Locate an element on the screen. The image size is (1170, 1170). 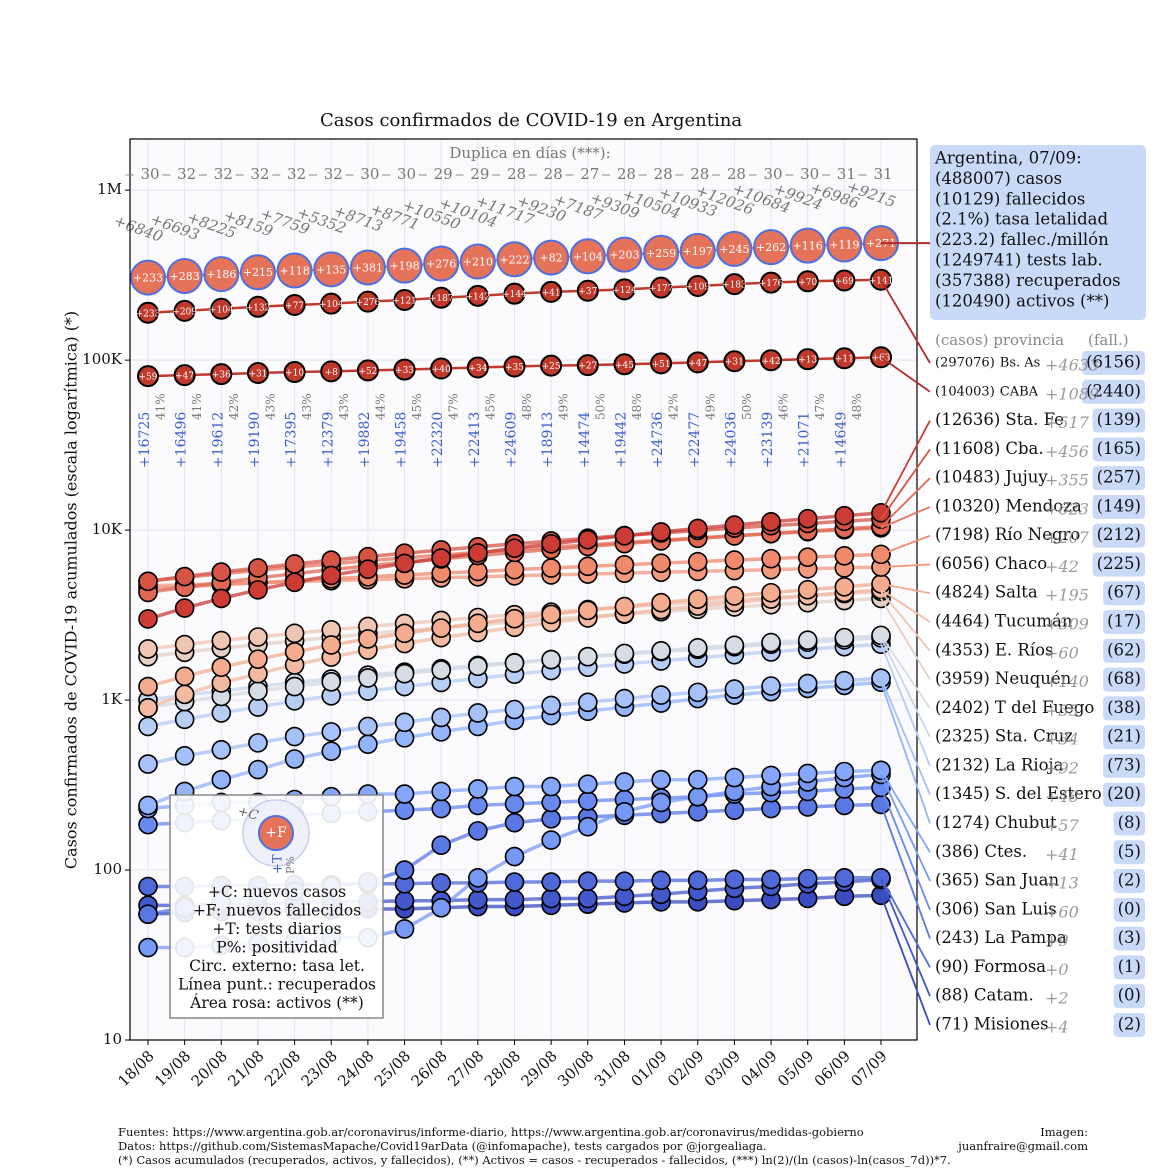
province-new-cases: +57 is located at coordinates (1062, 825).